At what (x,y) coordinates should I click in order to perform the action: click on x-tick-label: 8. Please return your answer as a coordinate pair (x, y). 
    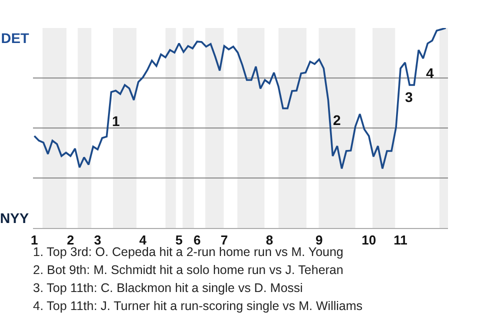
    Looking at the image, I should click on (270, 240).